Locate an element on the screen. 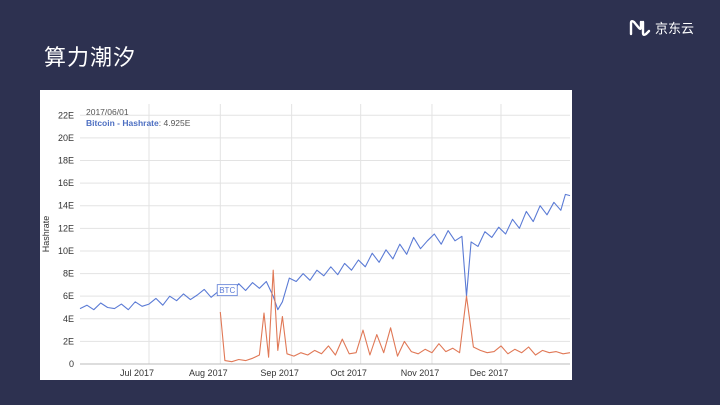 The height and width of the screenshot is (405, 720). x-tick-label: Jul 2017 is located at coordinates (137, 373).